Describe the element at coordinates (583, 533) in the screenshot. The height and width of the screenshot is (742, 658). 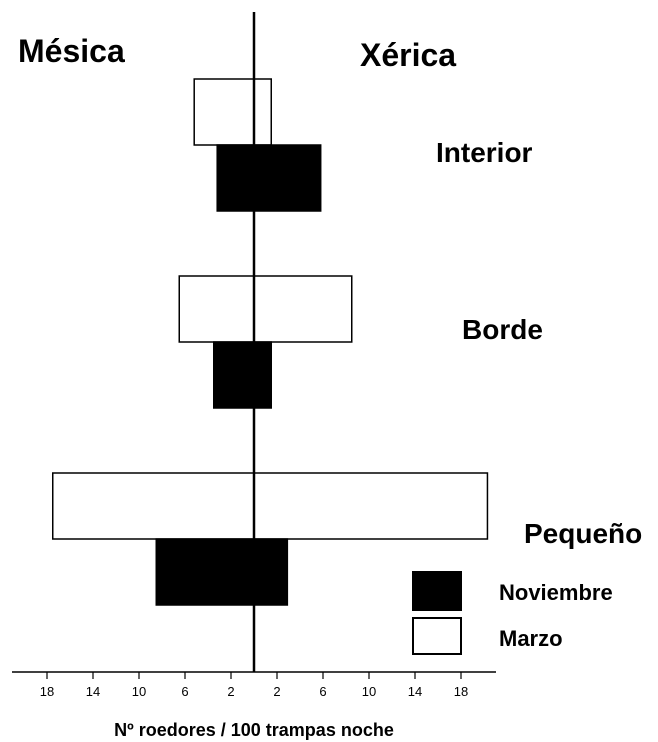
I see `group-label-pequeno: Pequeño` at that location.